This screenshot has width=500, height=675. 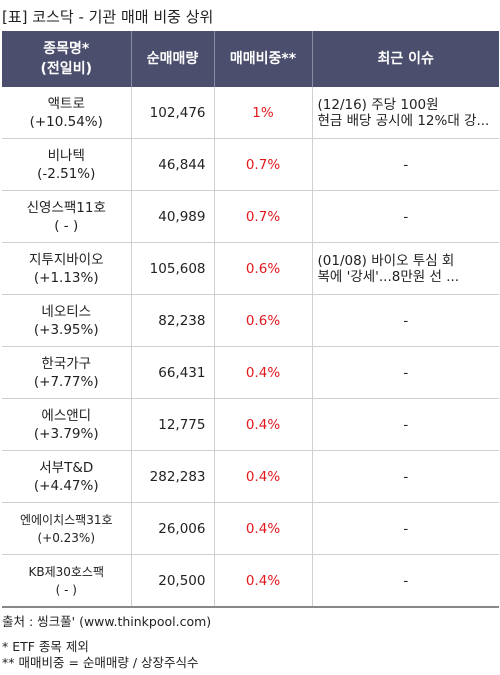 I want to click on table-title: [표] 코스닥 - 기관 매매 비중 상위, so click(x=108, y=17).